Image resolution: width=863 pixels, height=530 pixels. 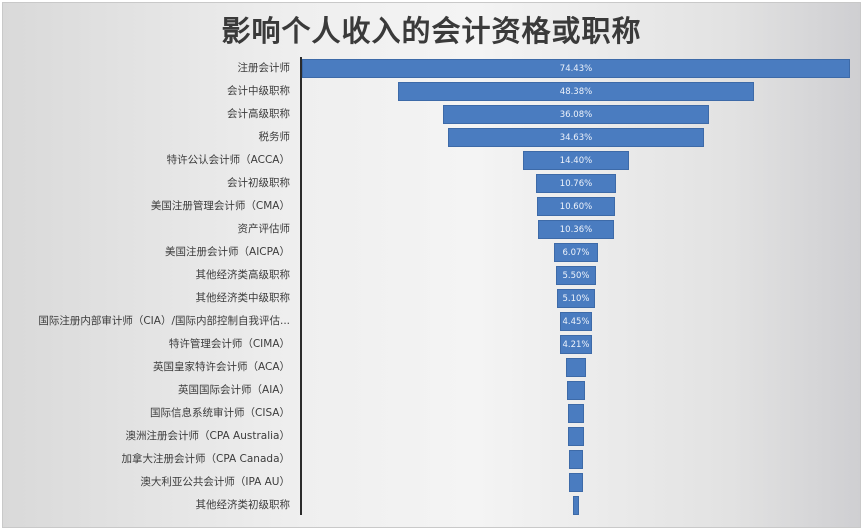 I want to click on value-label: 5.50%, so click(x=576, y=275).